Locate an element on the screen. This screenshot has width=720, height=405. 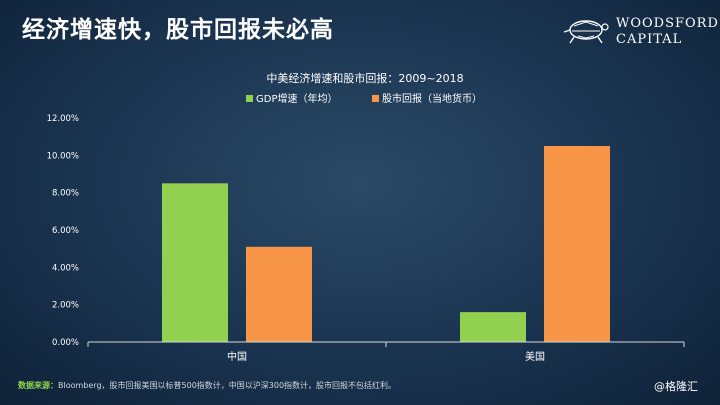
y-tick-label-6: 12.00% is located at coordinates (63, 119).